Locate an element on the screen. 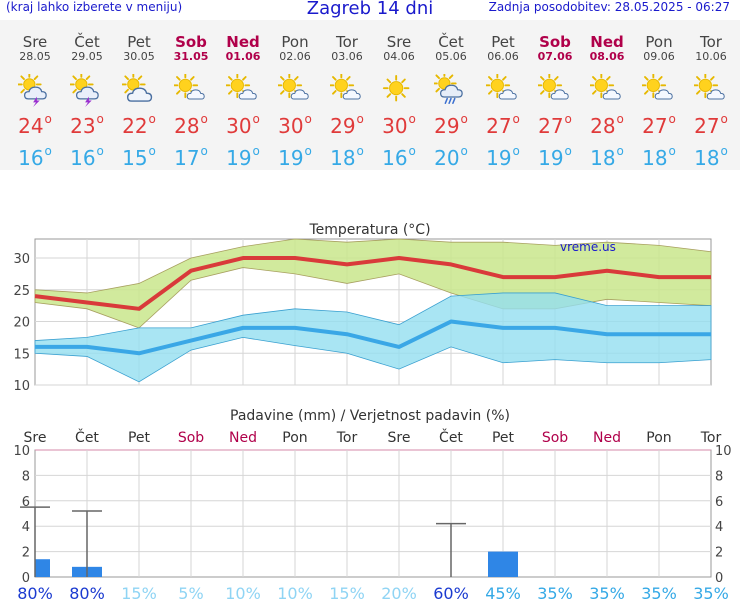  y-tick-label-left: 6 is located at coordinates (26, 502).